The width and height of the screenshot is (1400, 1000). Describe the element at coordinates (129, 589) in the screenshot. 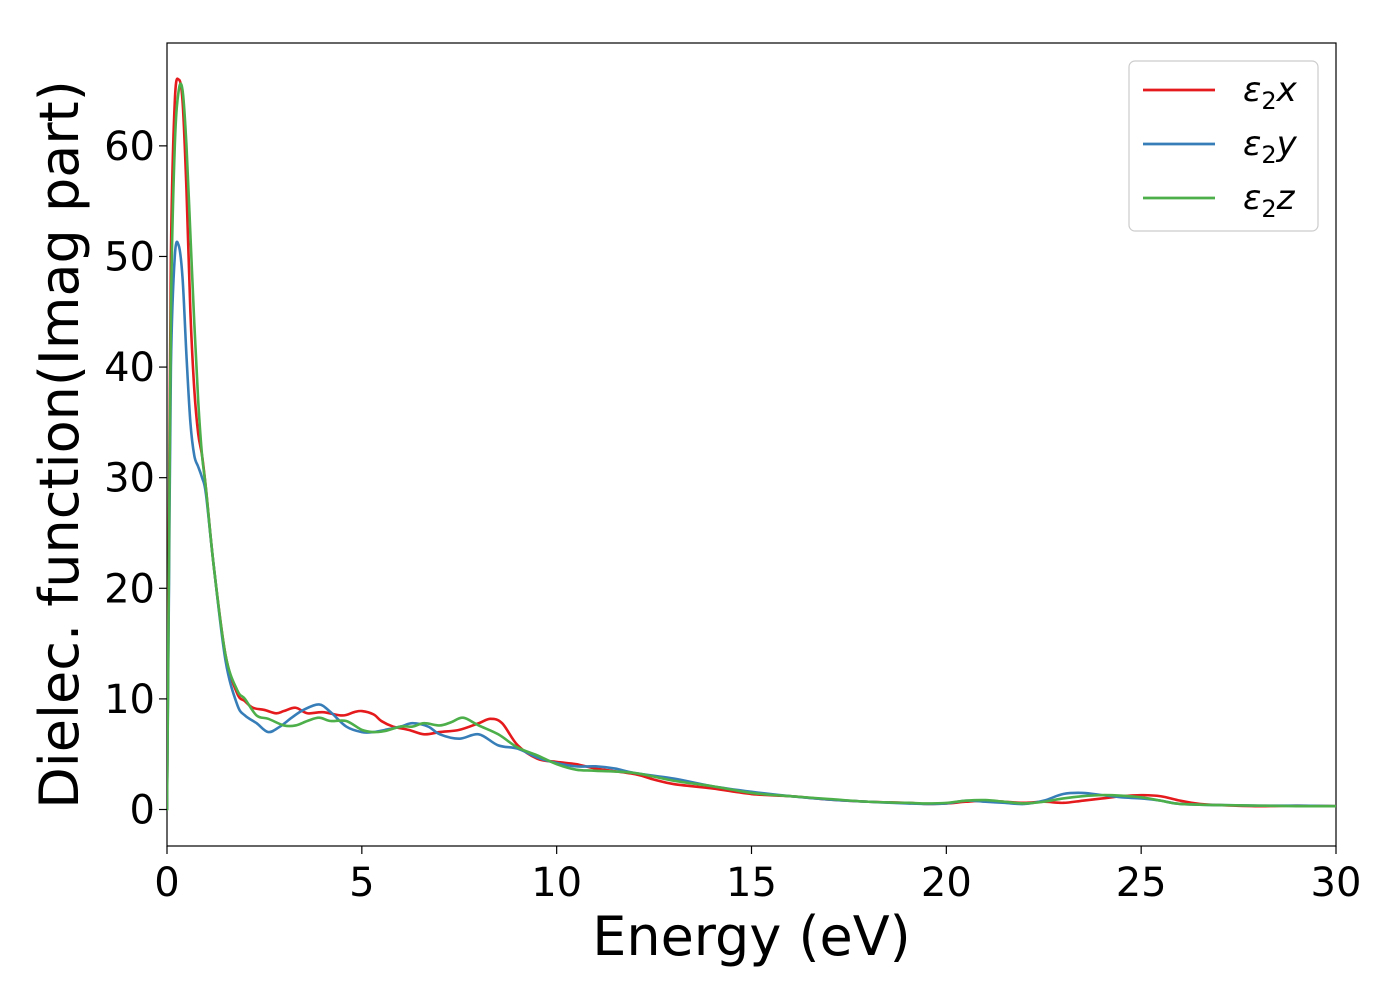

I see `y-tick-label: 20` at that location.